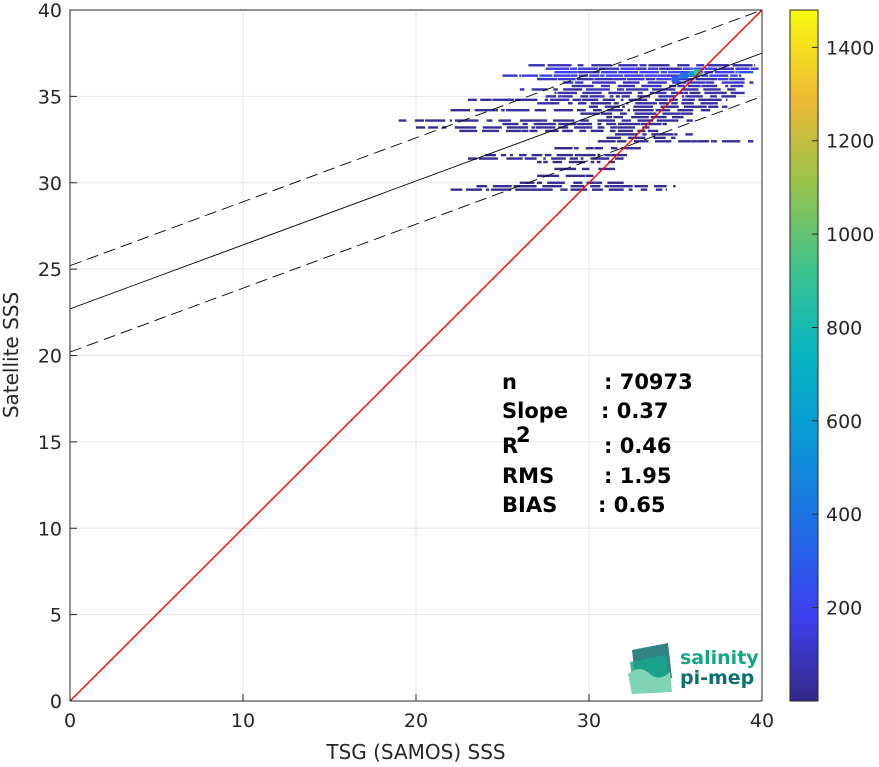  I want to click on y-tick-label: 25, so click(50, 270).